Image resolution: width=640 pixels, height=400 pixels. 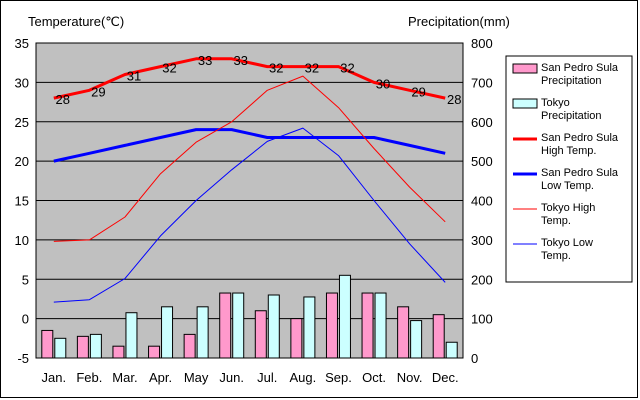 What do you see at coordinates (25, 319) in the screenshot?
I see `left-tick-label: 0` at bounding box center [25, 319].